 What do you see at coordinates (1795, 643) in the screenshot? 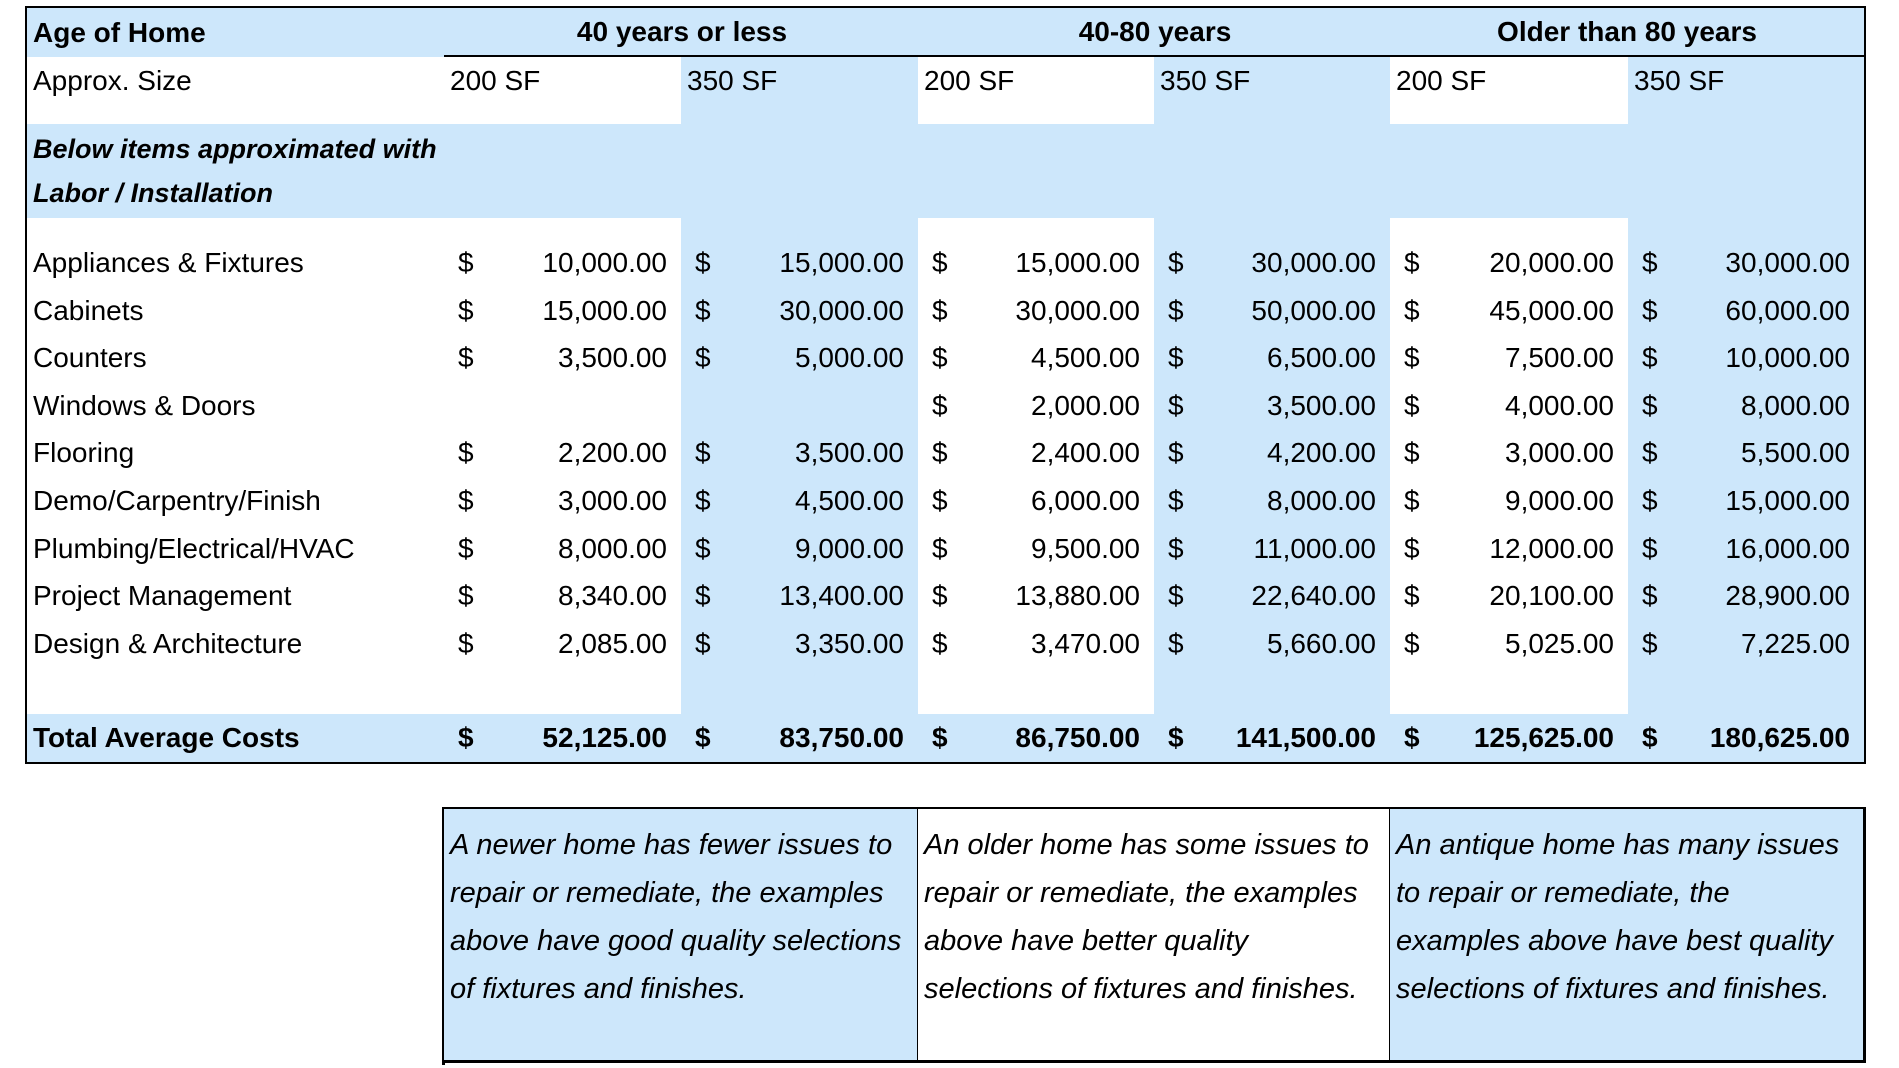
I see `amount: 7,225.00` at bounding box center [1795, 643].